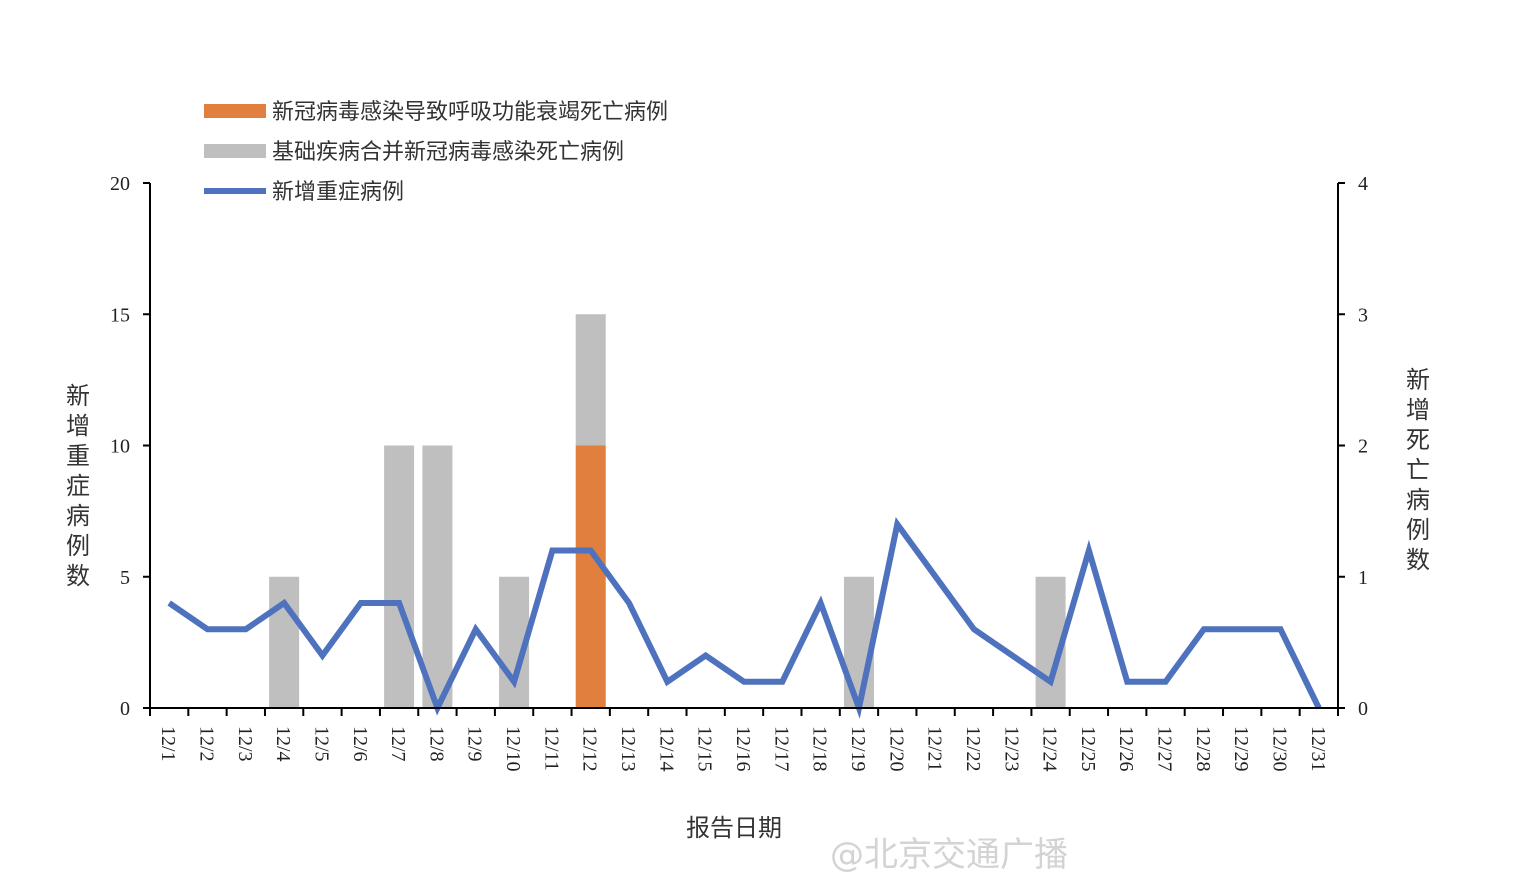 The image size is (1516, 876). Describe the element at coordinates (628, 749) in the screenshot. I see `x-tick-label: 12/13` at that location.